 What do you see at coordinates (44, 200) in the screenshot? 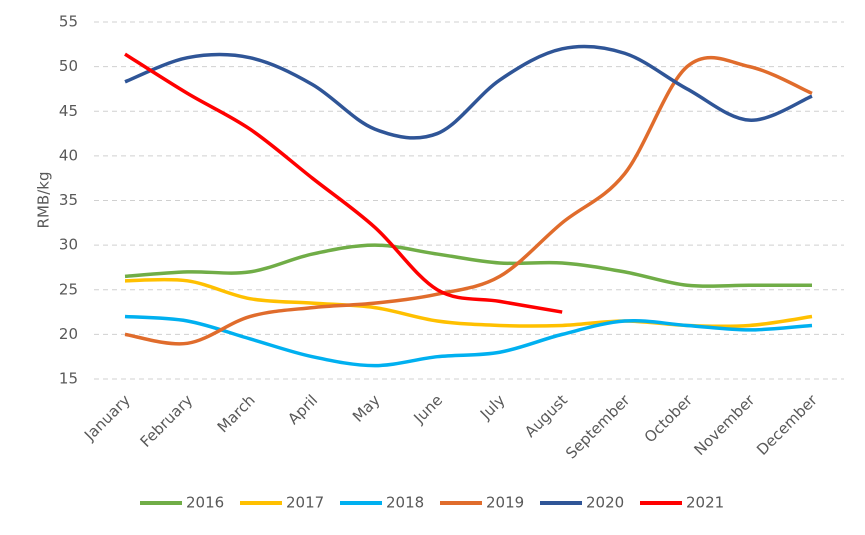
I see `y-axis-label: RMB/kg` at bounding box center [44, 200].